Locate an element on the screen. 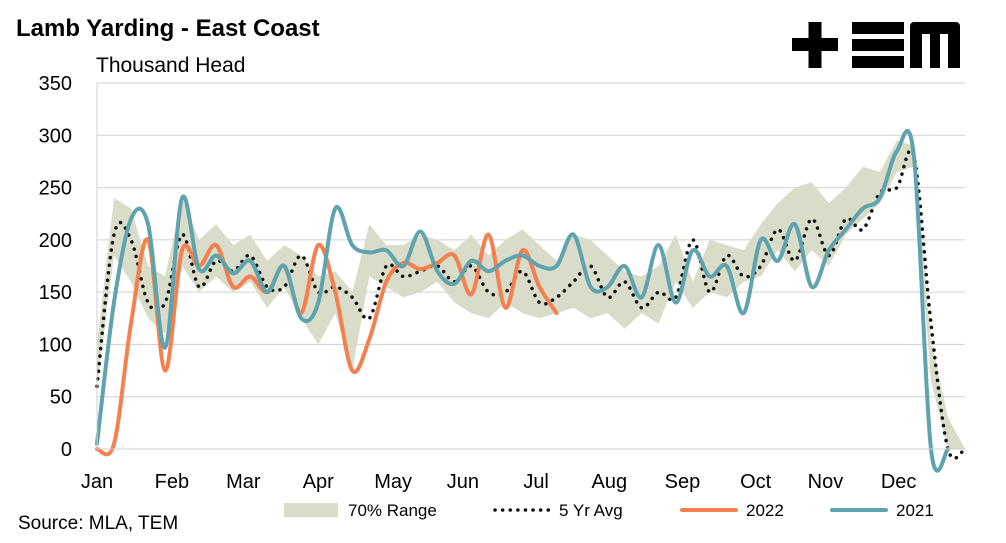 Image resolution: width=1006 pixels, height=543 pixels. legend: 70% Range 5 Yr Avg 2022 2021 is located at coordinates (609, 510).